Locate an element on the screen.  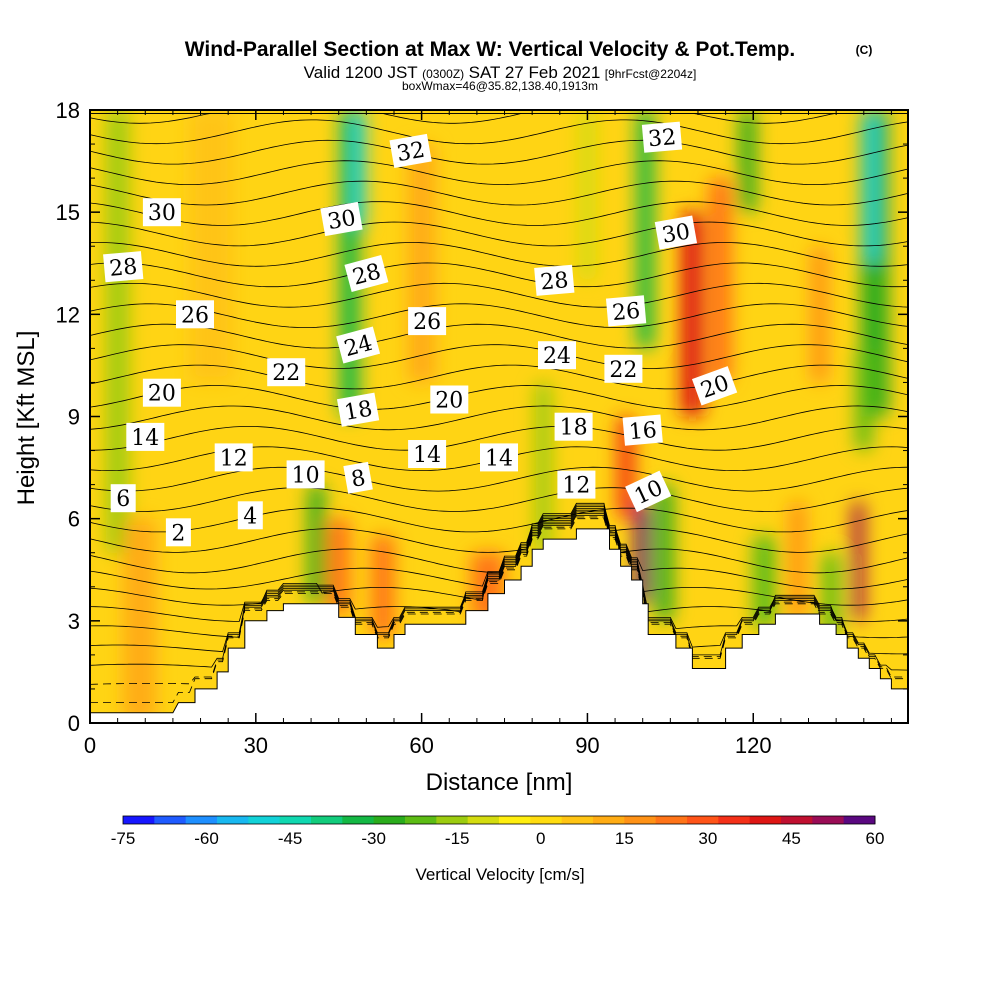
contour-label-value: 2 is located at coordinates (178, 533).